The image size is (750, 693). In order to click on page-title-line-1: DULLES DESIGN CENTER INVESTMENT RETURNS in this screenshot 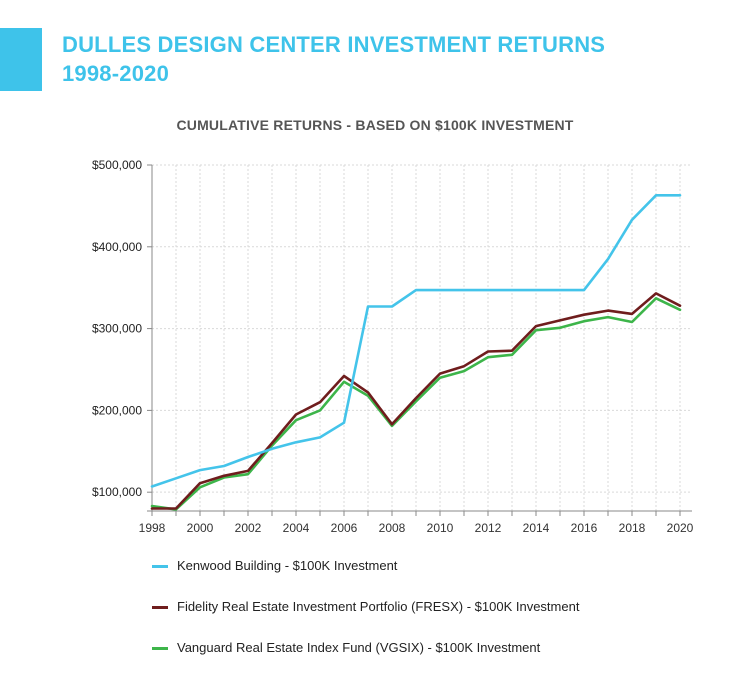, I will do `click(334, 44)`.